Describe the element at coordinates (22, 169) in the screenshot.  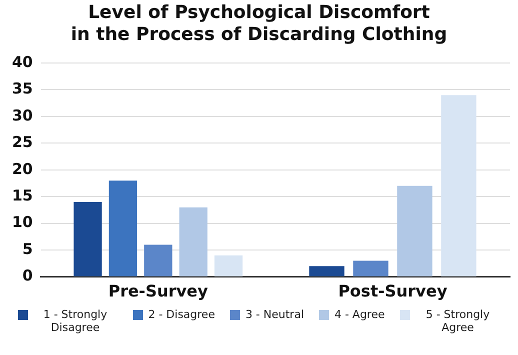
I see `y-tick-label: 20` at that location.